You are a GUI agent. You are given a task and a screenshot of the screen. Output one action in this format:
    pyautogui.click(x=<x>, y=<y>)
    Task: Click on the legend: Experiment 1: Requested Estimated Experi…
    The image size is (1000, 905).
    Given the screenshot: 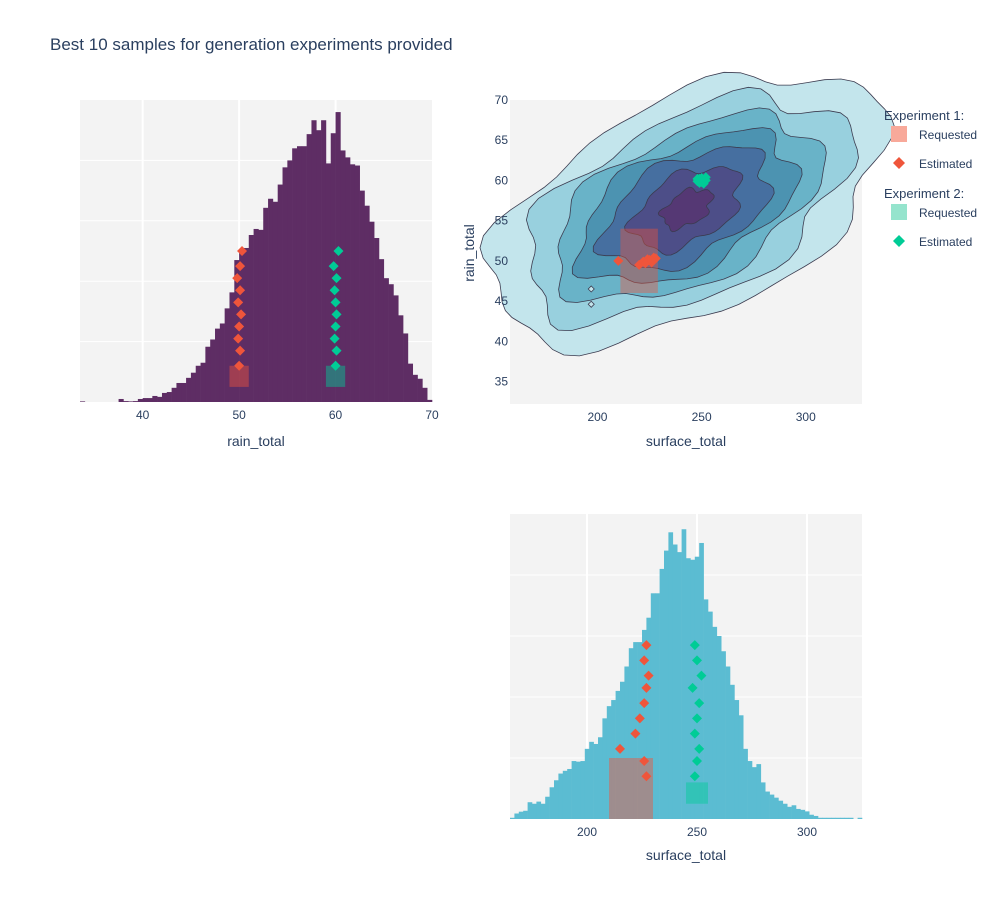 What is the action you would take?
    pyautogui.click(x=930, y=178)
    